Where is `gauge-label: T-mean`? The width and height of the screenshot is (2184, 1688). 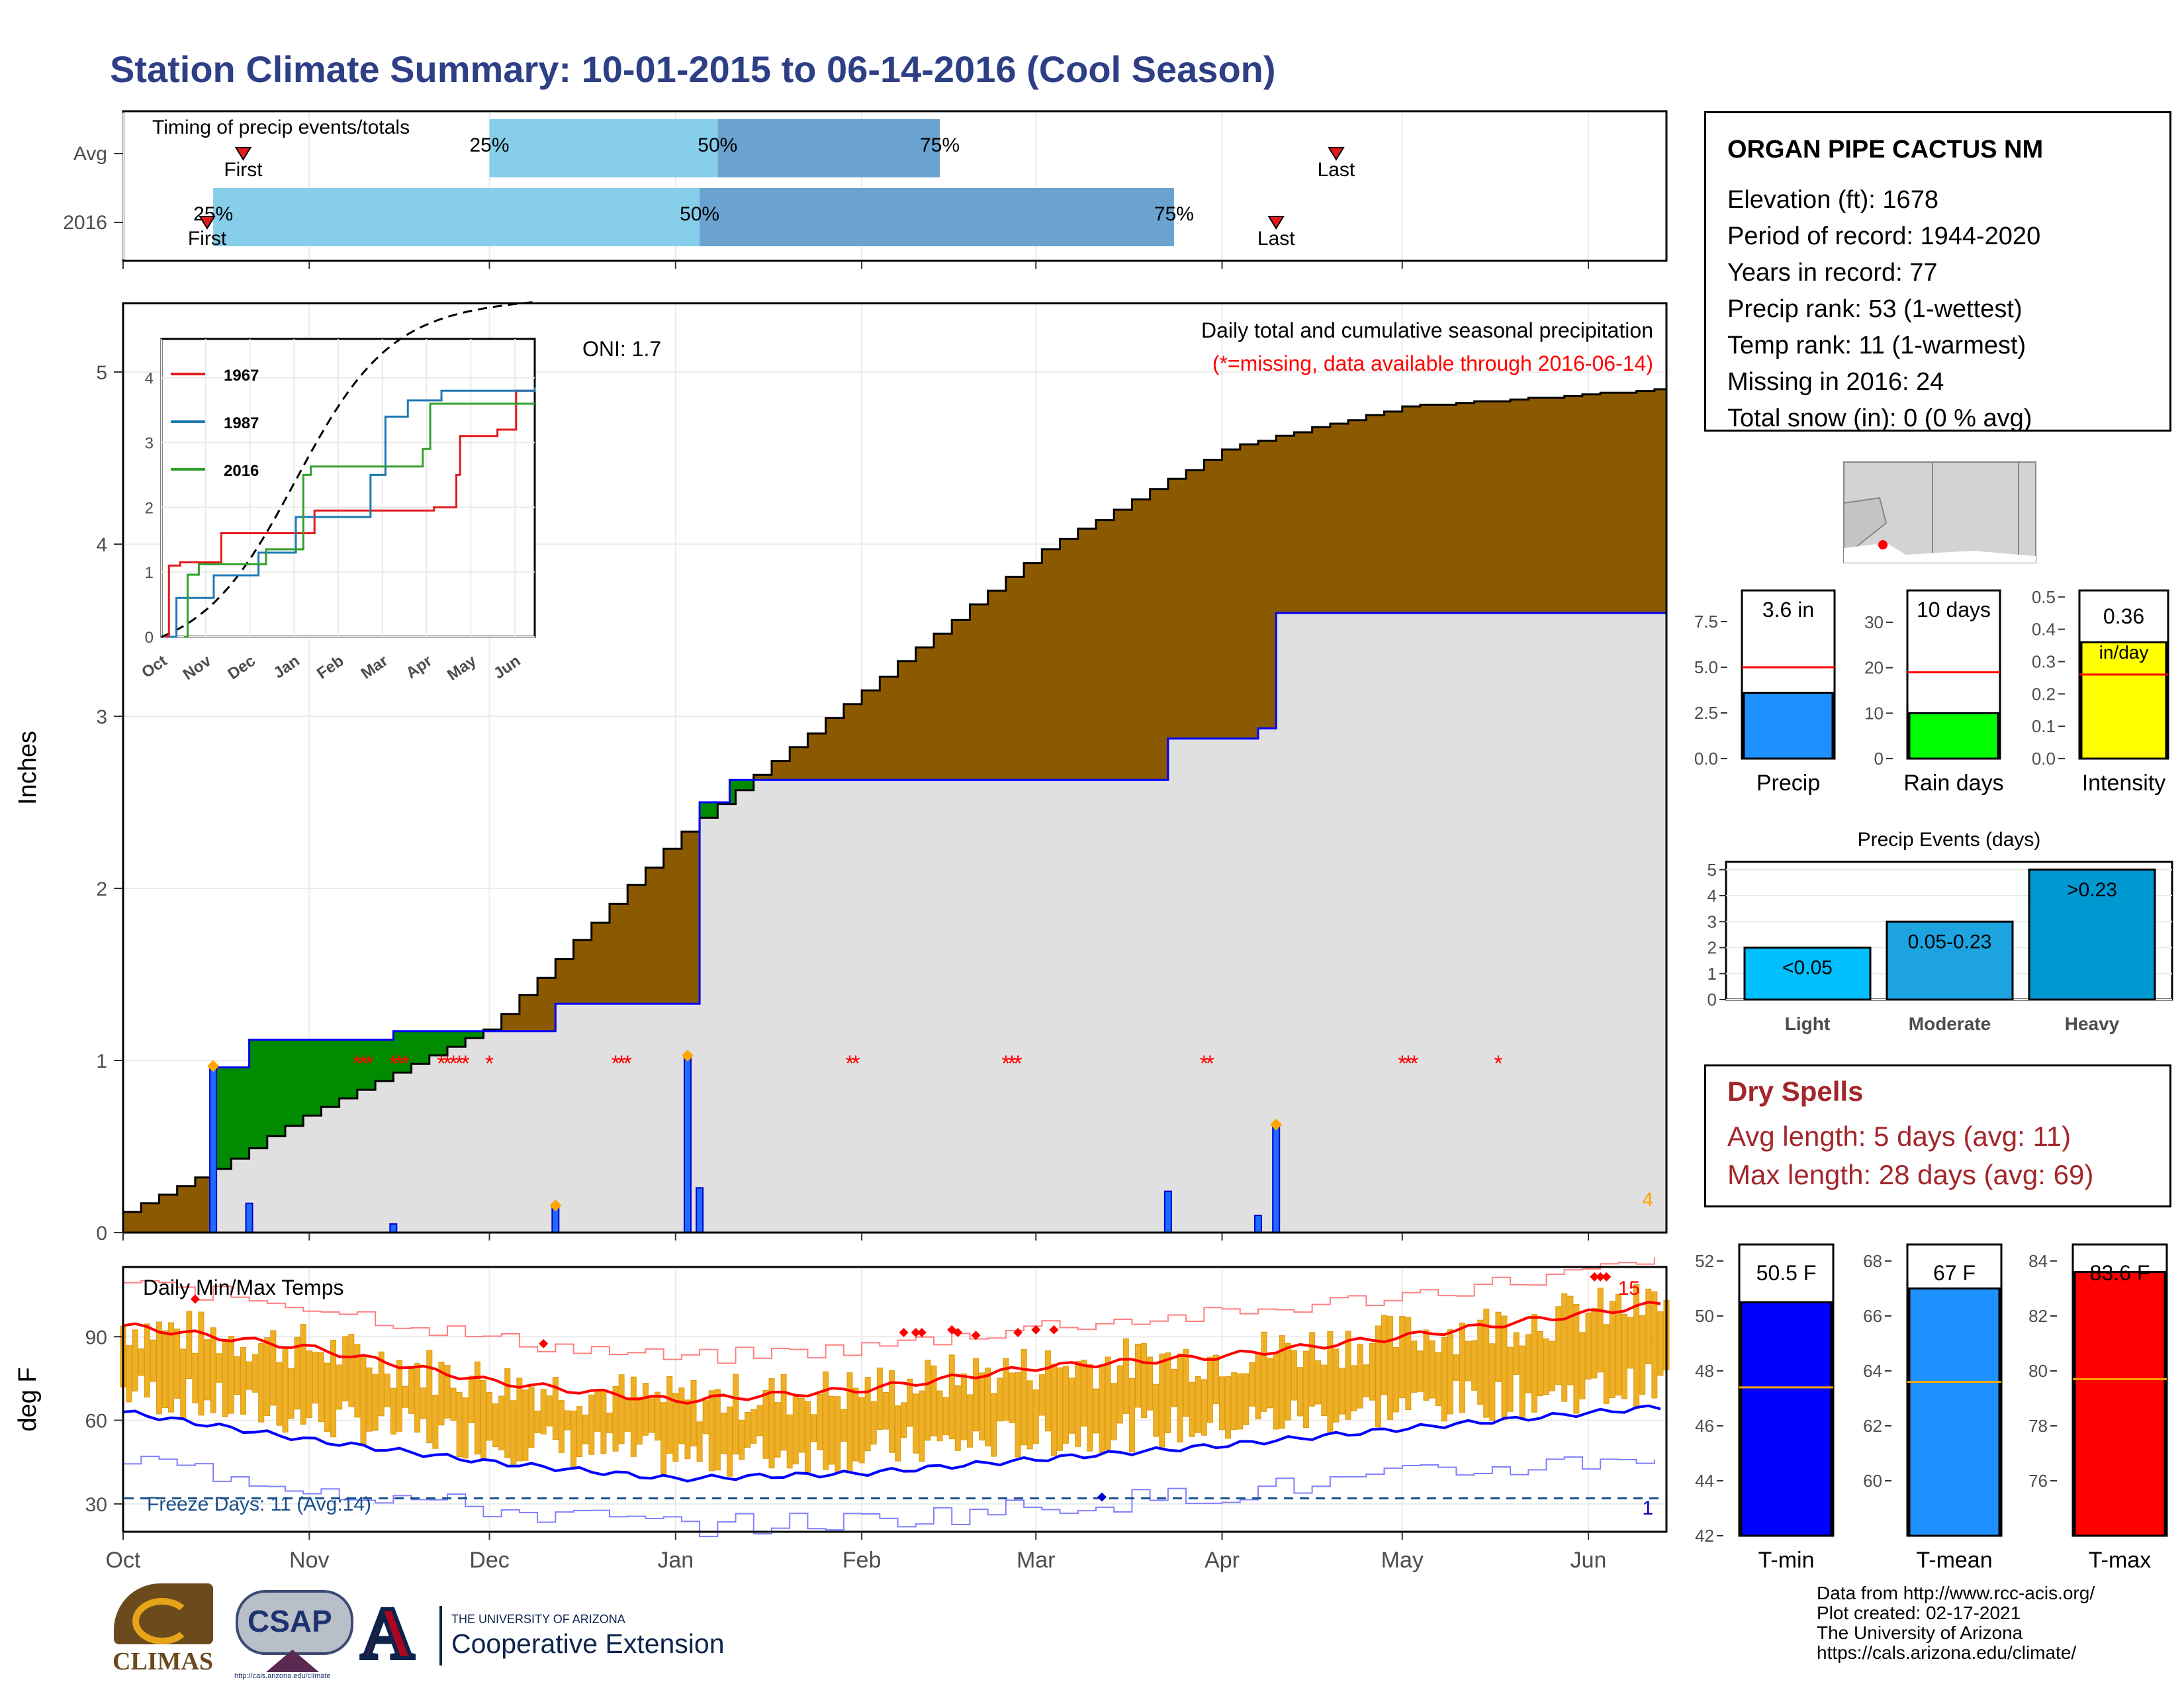
gauge-label: T-mean is located at coordinates (1954, 1560).